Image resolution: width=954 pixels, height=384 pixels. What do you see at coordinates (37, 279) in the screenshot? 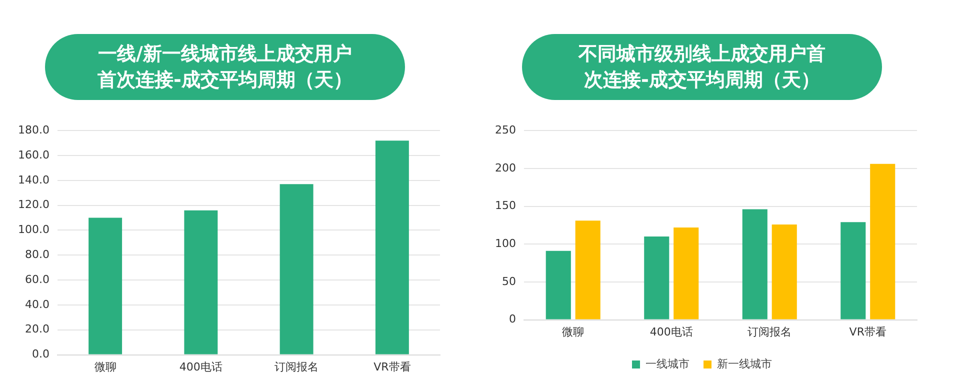
I see `y-tick-label: 60.0` at bounding box center [37, 279].